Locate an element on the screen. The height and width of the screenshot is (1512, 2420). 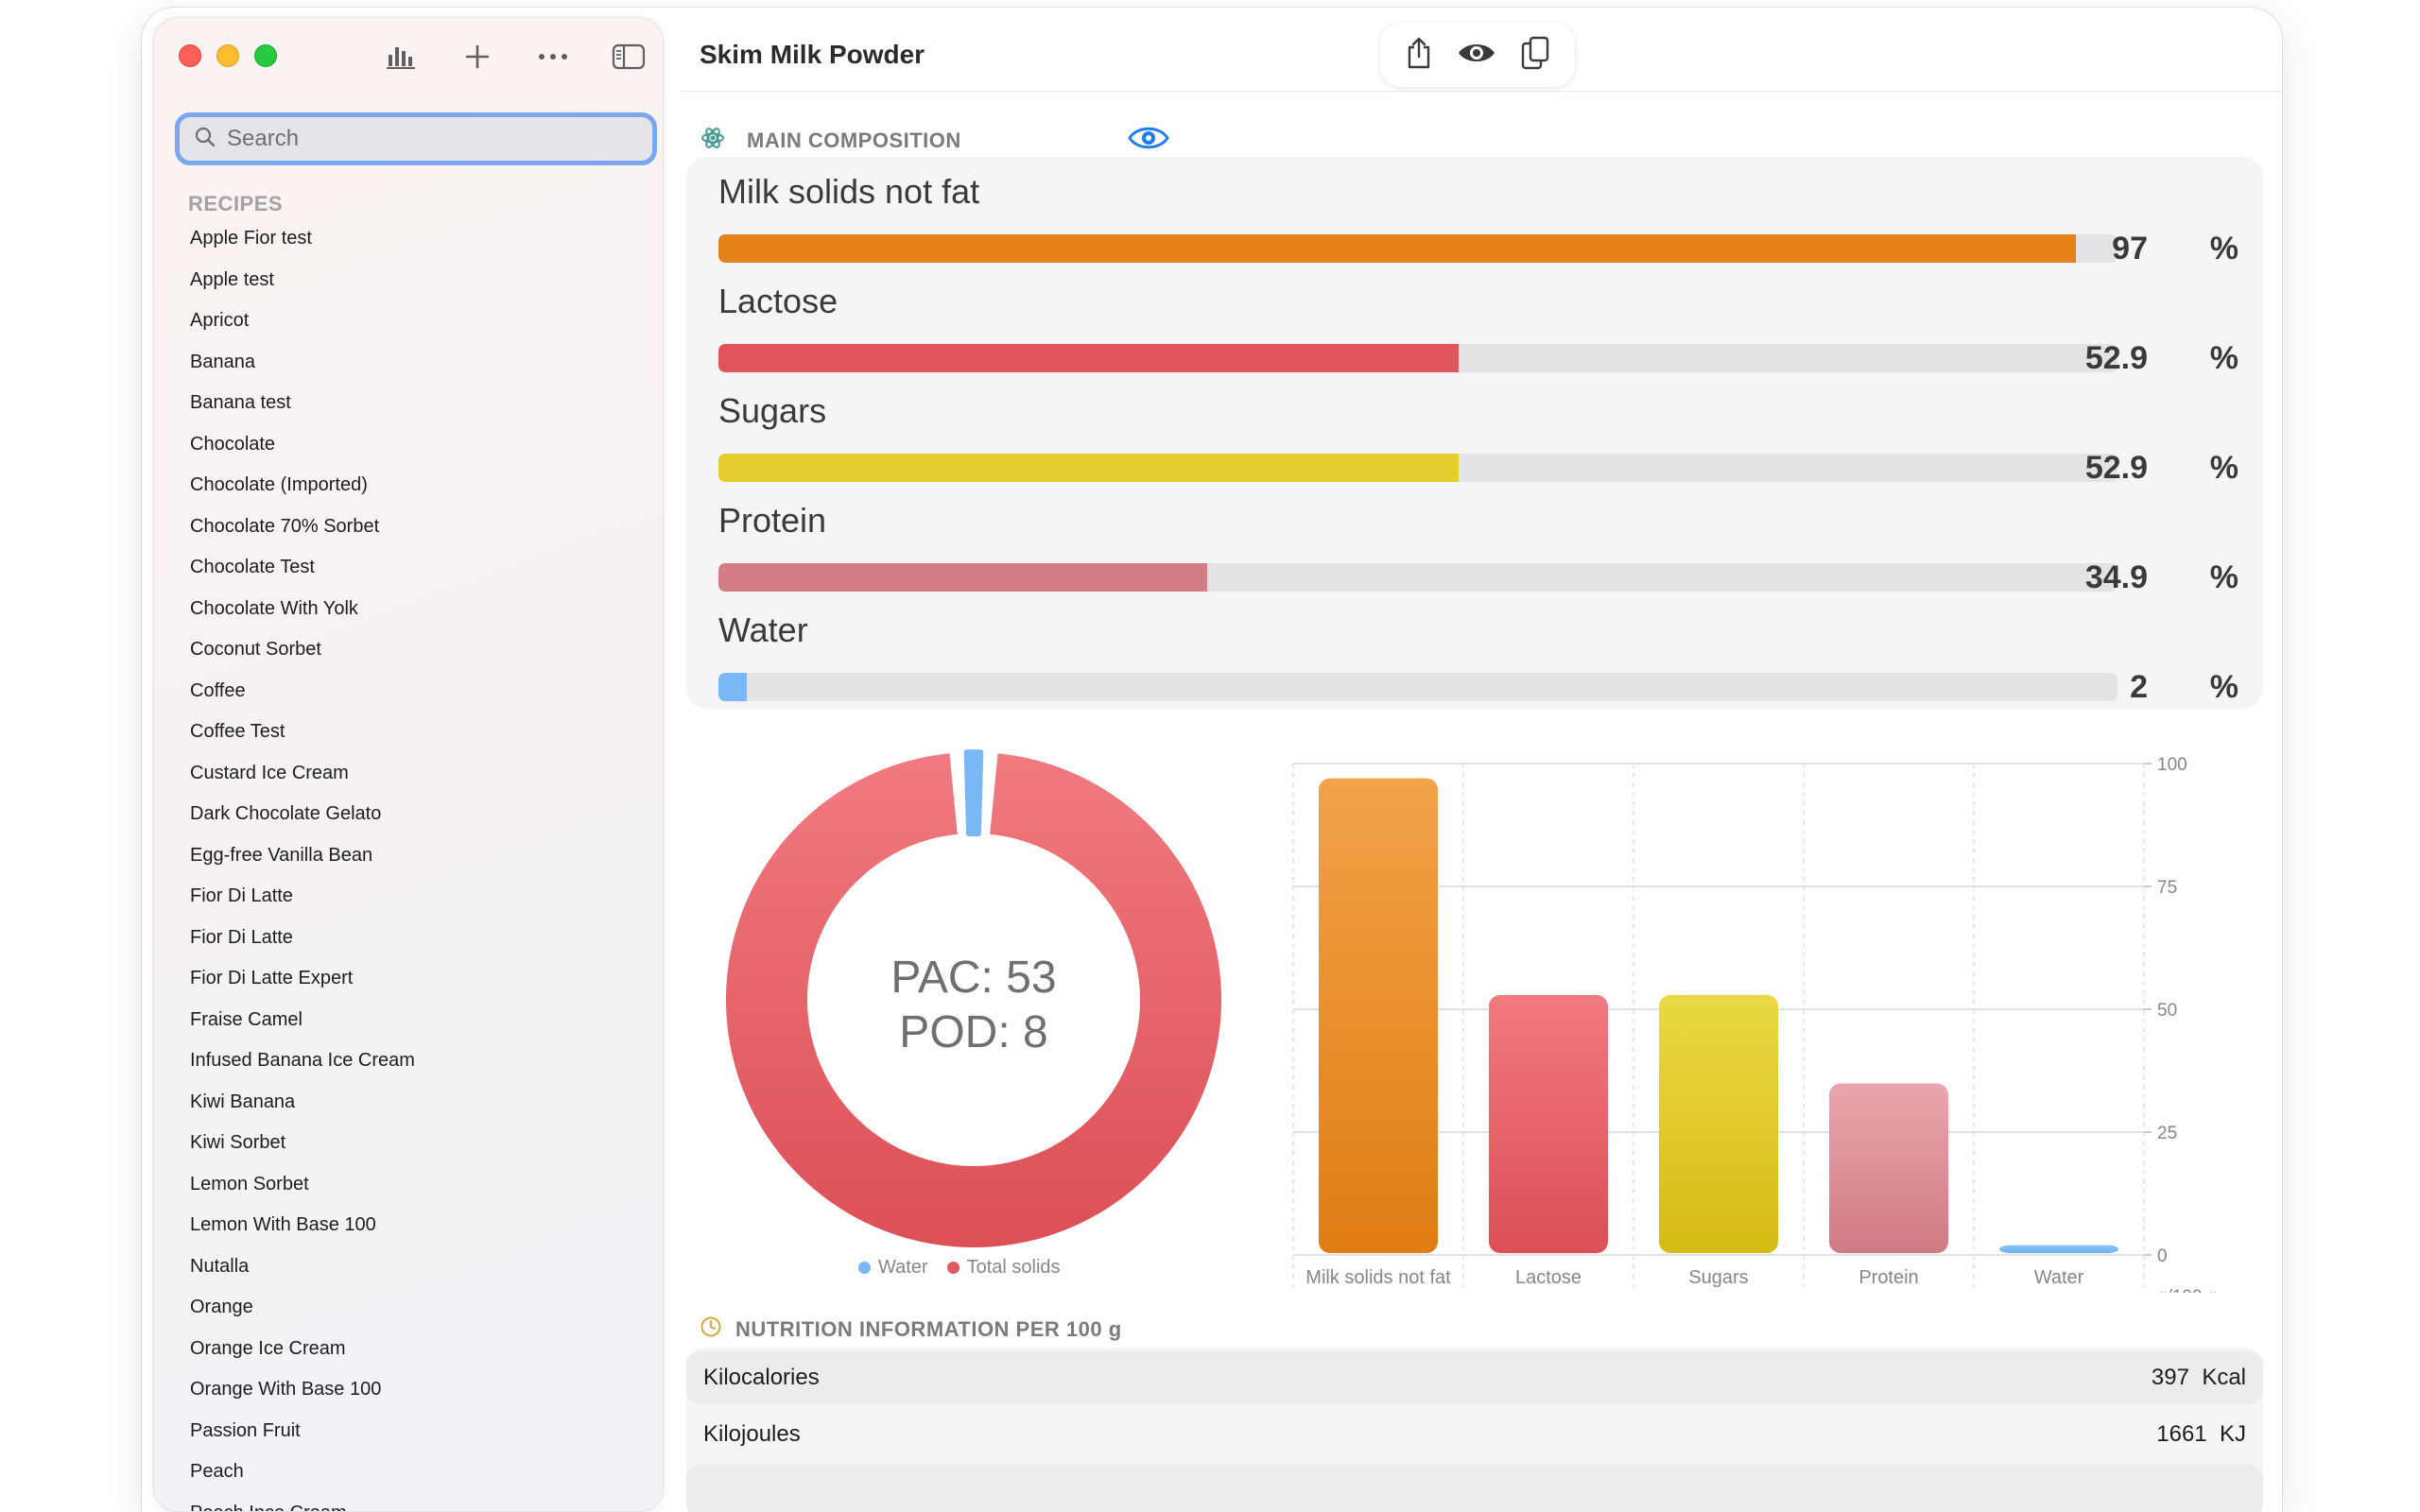
sidebar-recipe-item: Nutalla is located at coordinates (220, 1266).